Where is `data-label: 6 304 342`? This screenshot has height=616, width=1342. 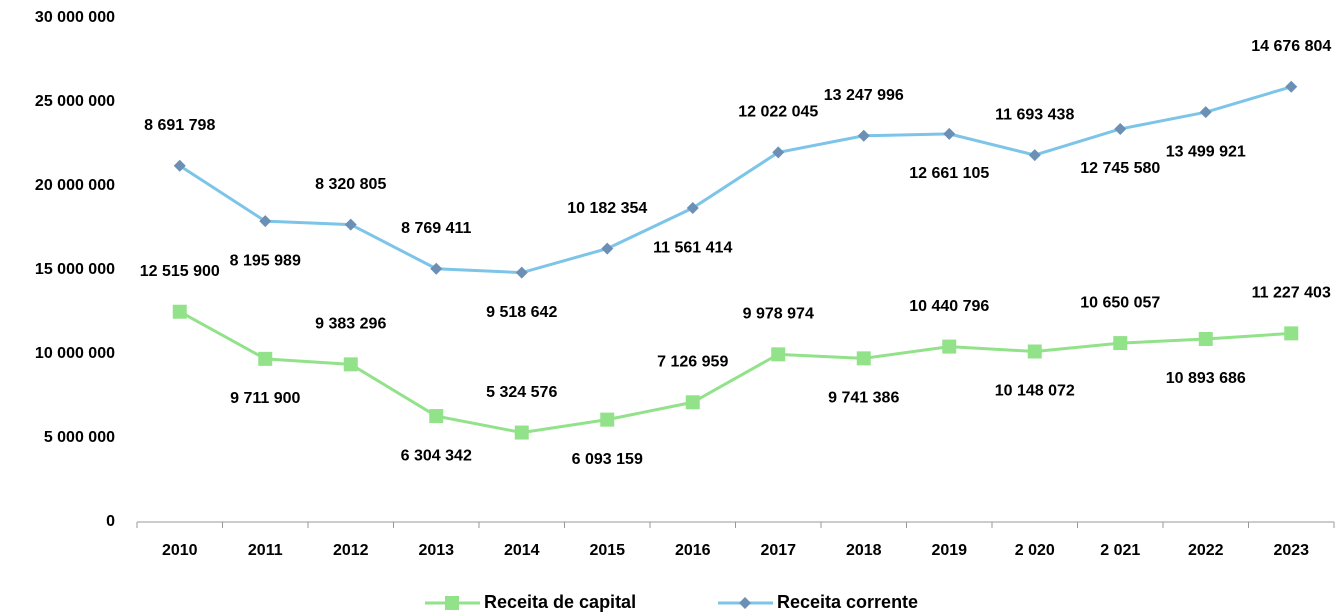
data-label: 6 304 342 is located at coordinates (436, 455).